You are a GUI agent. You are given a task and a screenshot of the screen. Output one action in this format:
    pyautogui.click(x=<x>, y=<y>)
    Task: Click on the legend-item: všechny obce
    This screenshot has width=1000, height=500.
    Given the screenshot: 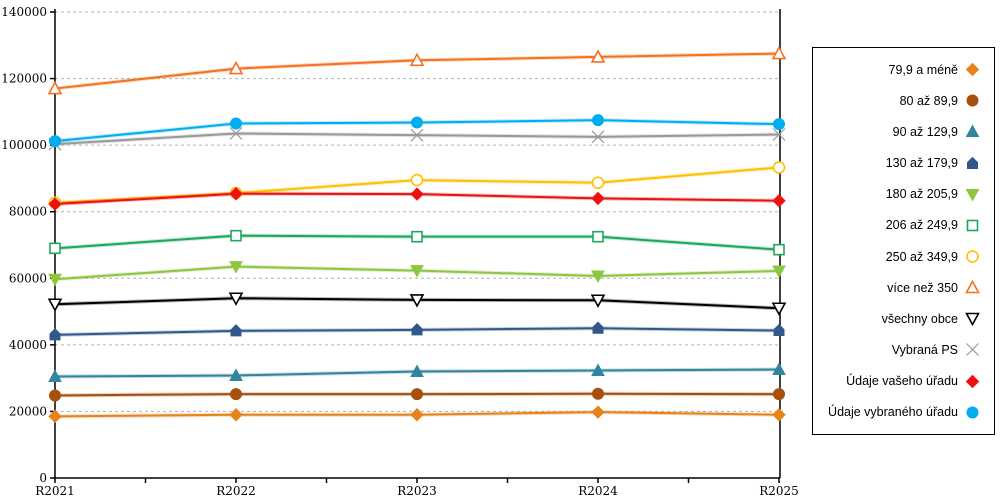 What is the action you would take?
    pyautogui.click(x=898, y=319)
    